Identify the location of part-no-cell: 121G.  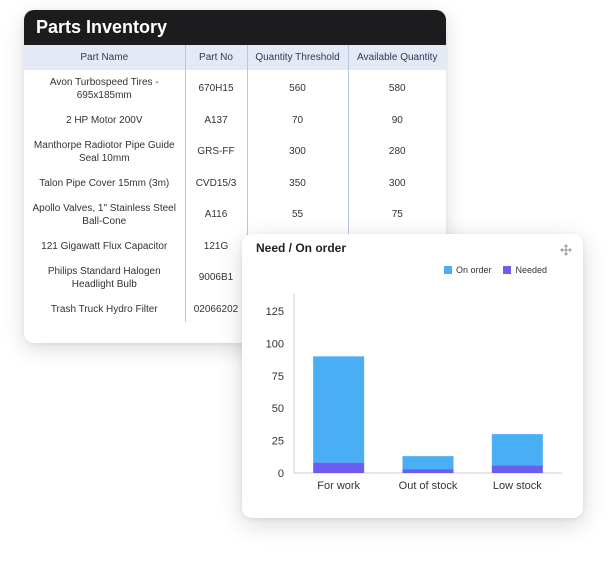
(215, 246).